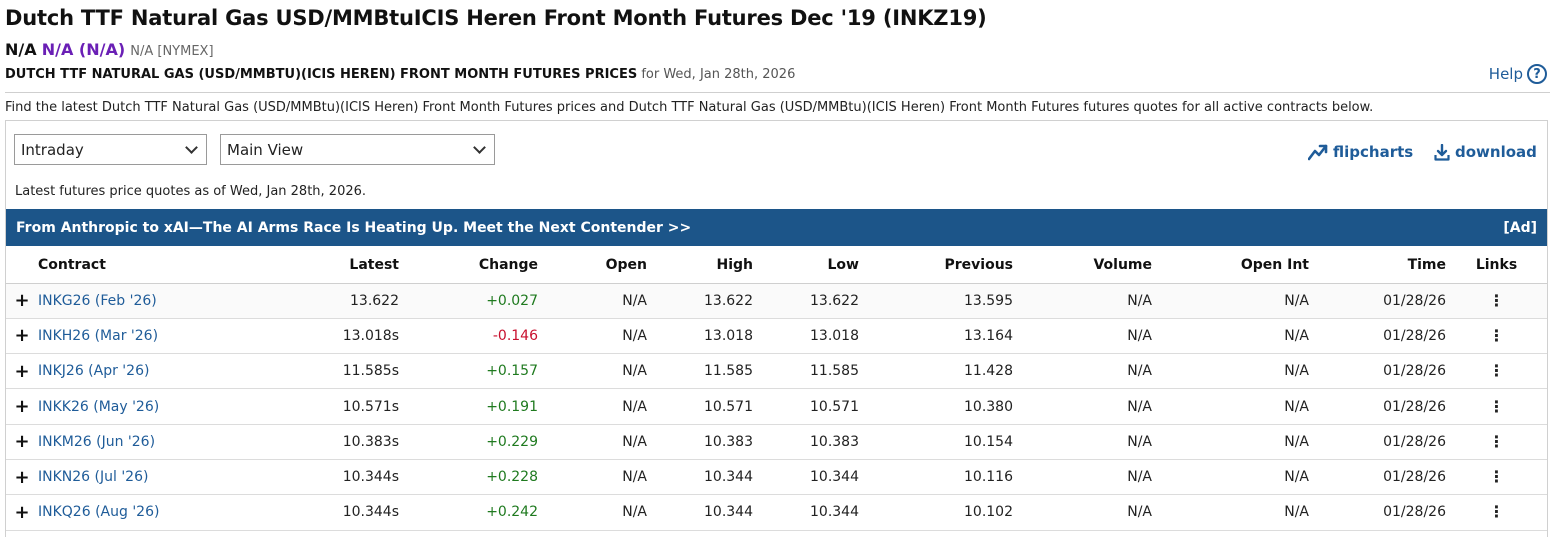 The image size is (1555, 537). Describe the element at coordinates (357, 149) in the screenshot. I see `view-select: Main View` at that location.